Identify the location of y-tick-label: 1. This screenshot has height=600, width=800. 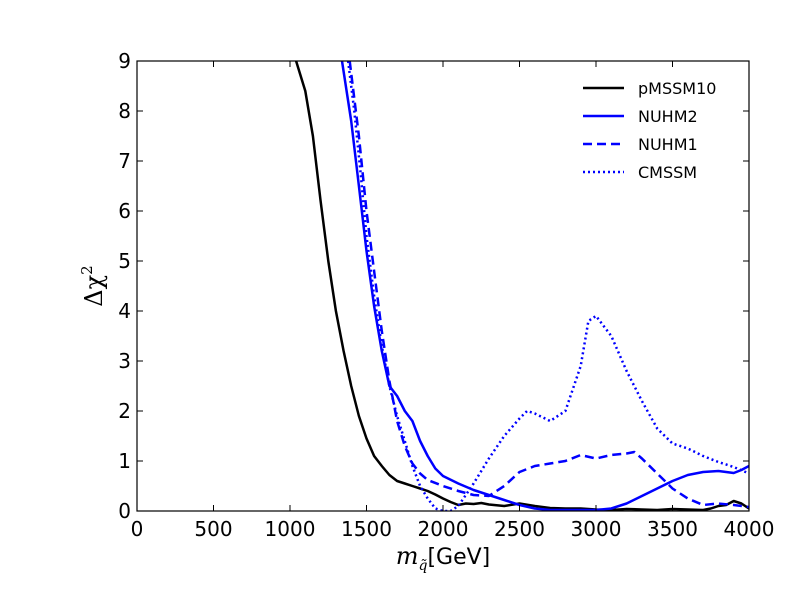
(124, 461).